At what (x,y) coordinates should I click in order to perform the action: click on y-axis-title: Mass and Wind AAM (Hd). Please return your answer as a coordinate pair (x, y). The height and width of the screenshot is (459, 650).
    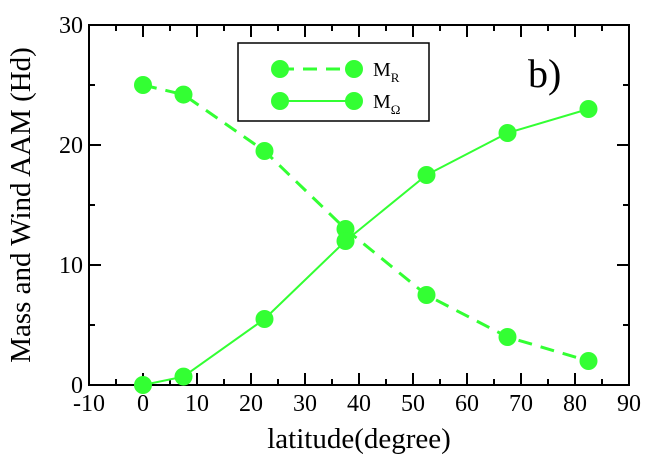
    Looking at the image, I should click on (21, 205).